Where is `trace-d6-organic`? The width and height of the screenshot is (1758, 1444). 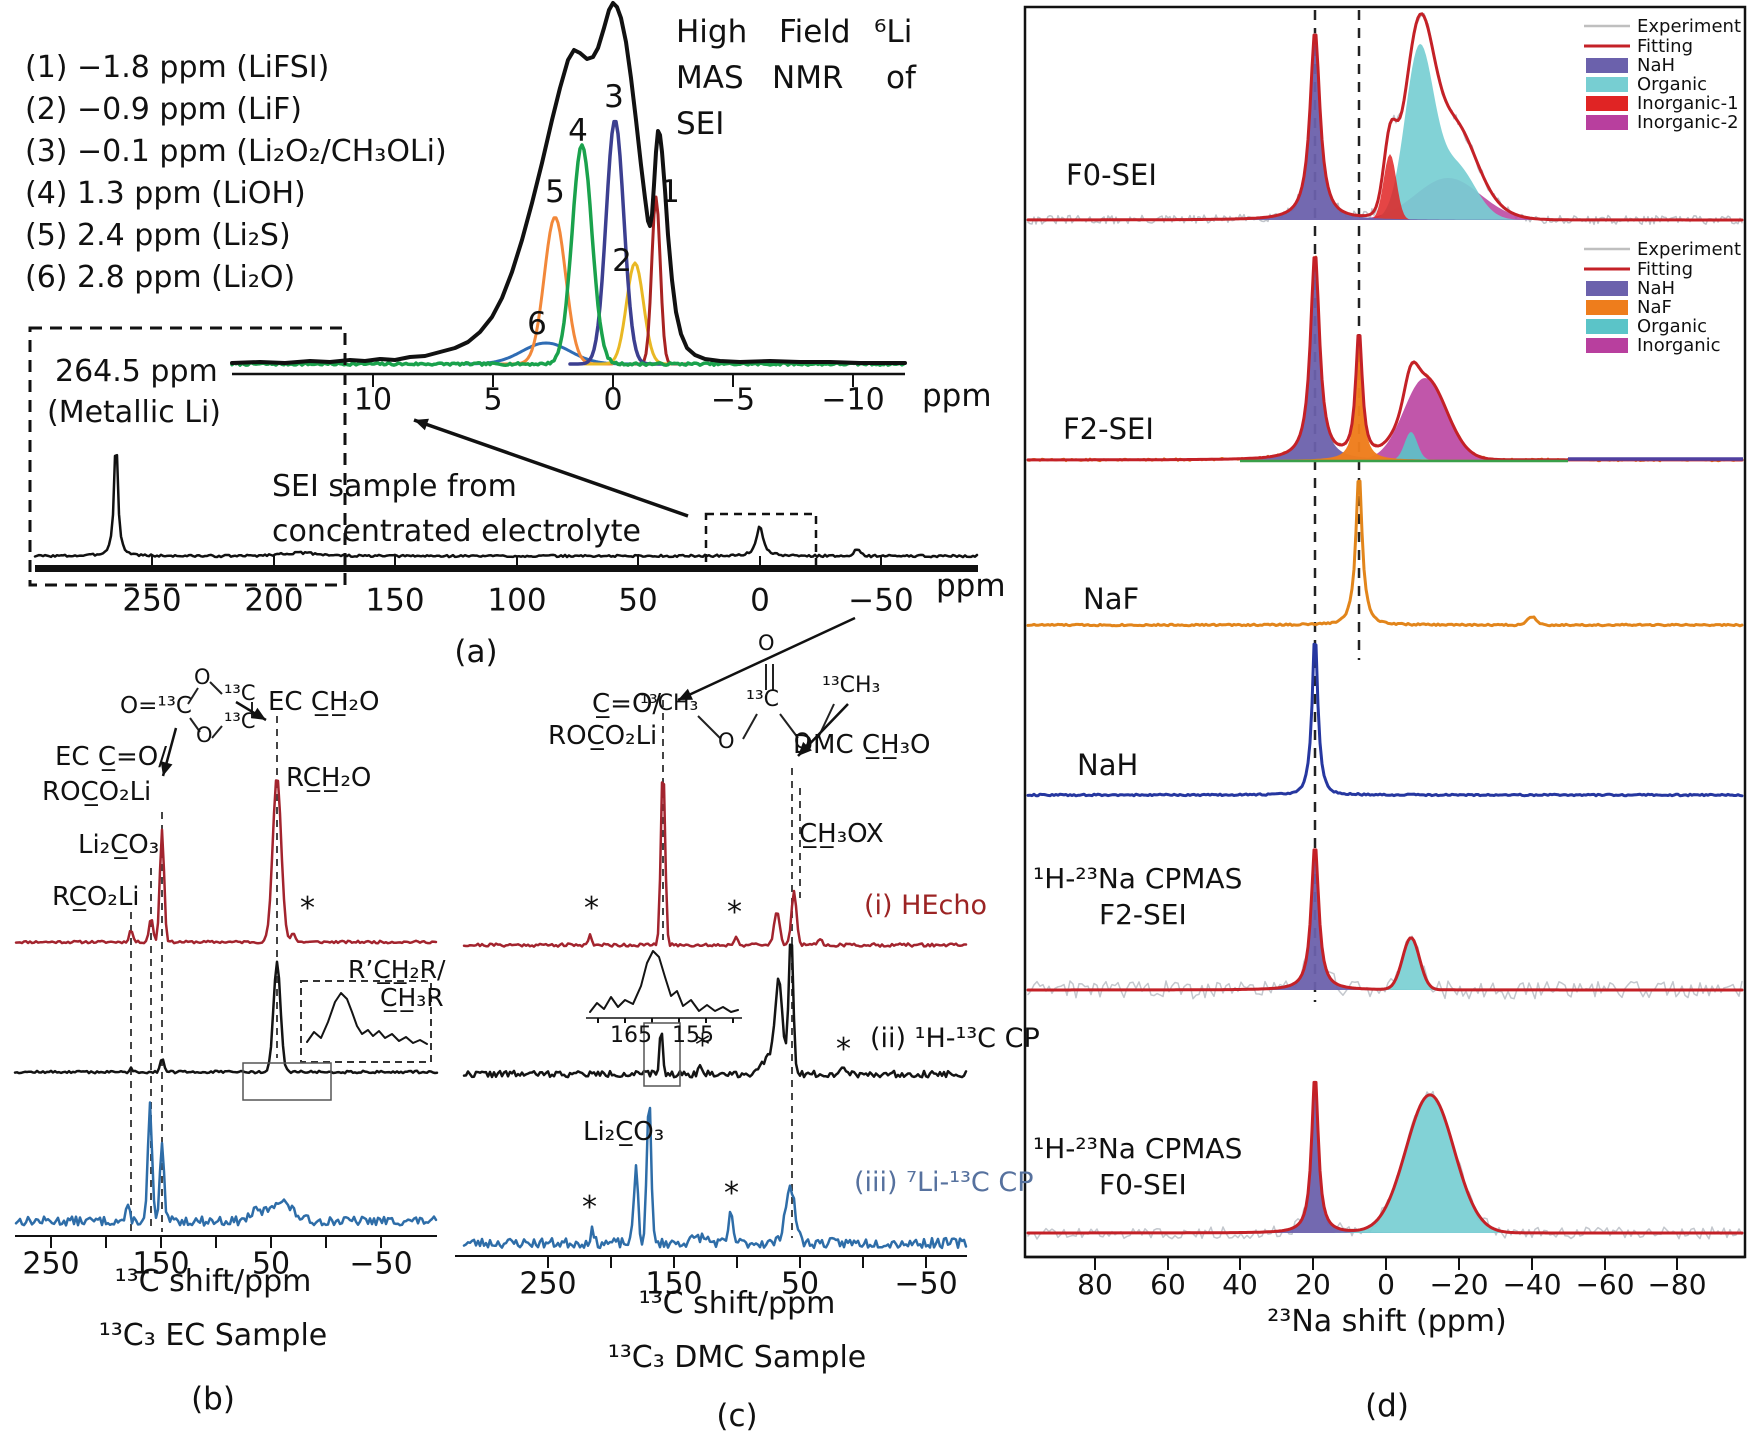
trace-d6-organic is located at coordinates (1385, 1164).